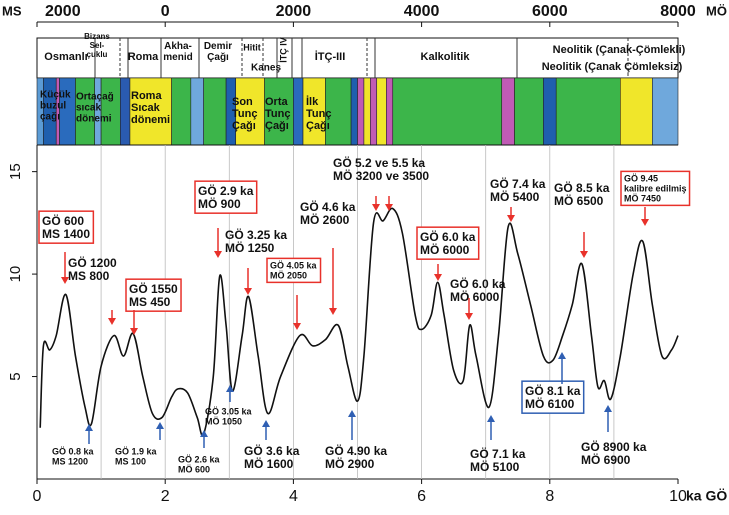  Describe the element at coordinates (242, 102) in the screenshot. I see `band-label: Son` at that location.